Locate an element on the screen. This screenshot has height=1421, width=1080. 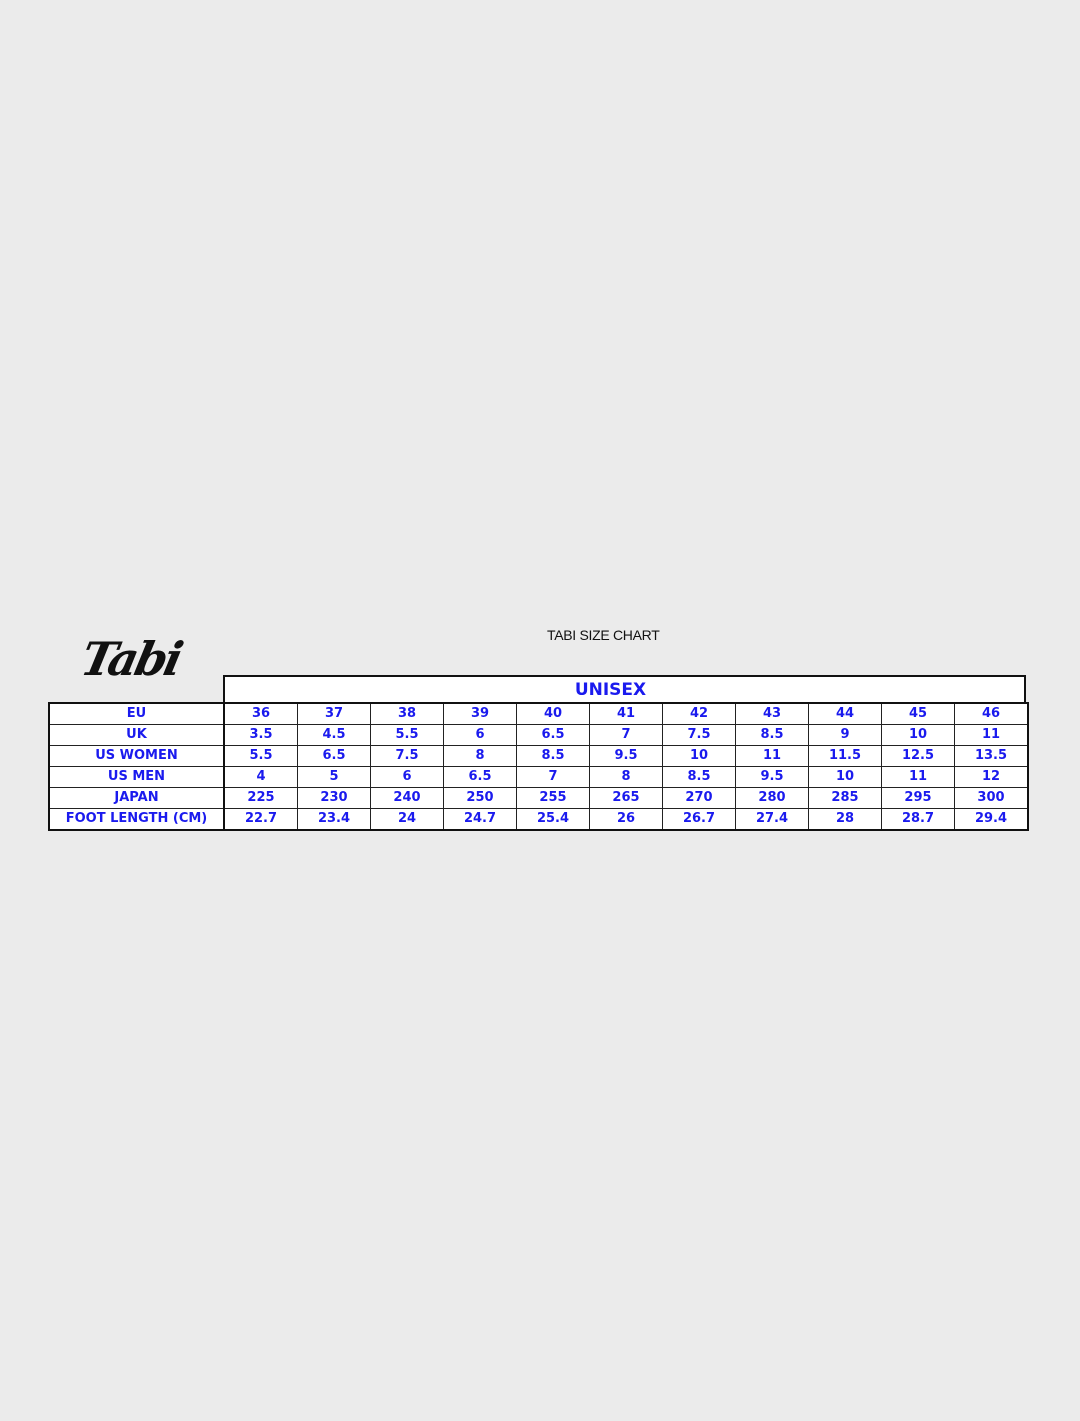
size-cell: 4 is located at coordinates (260, 777).